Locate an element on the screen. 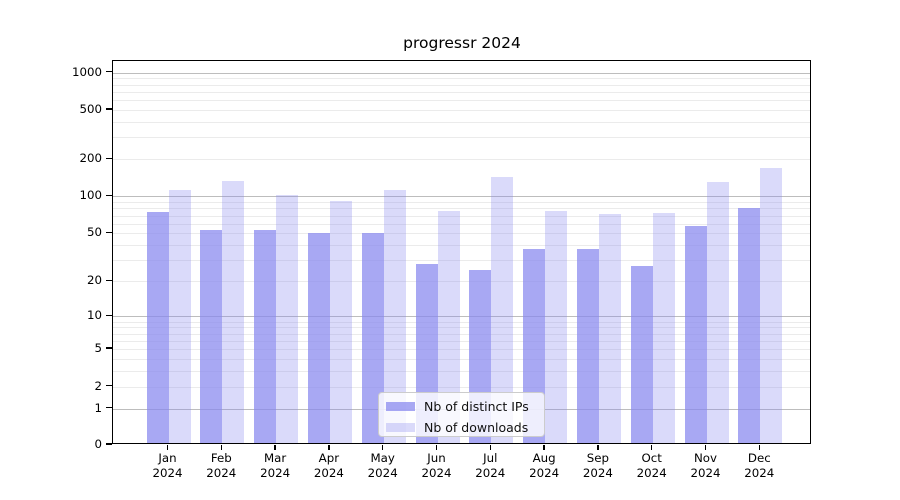 This screenshot has height=500, width=900. bar-downloads-jan is located at coordinates (179, 316).